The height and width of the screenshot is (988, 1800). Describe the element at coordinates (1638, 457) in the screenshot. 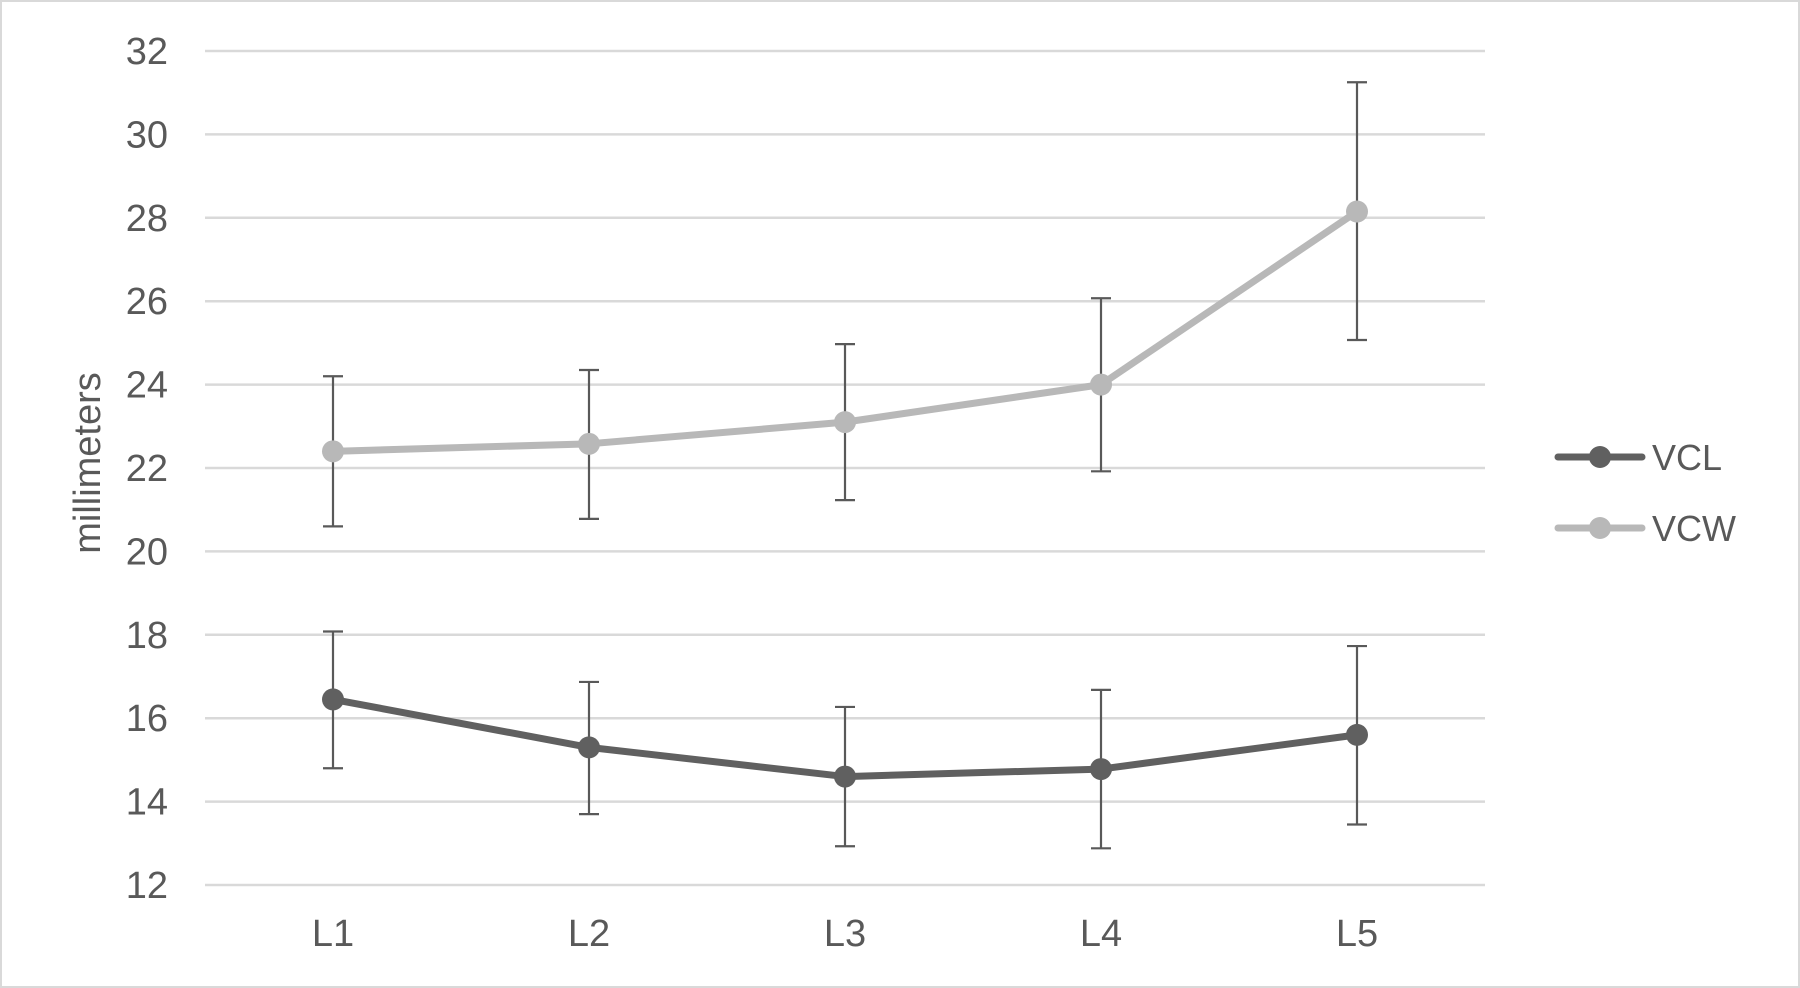

I see `legend-item-vcl: VCL` at that location.